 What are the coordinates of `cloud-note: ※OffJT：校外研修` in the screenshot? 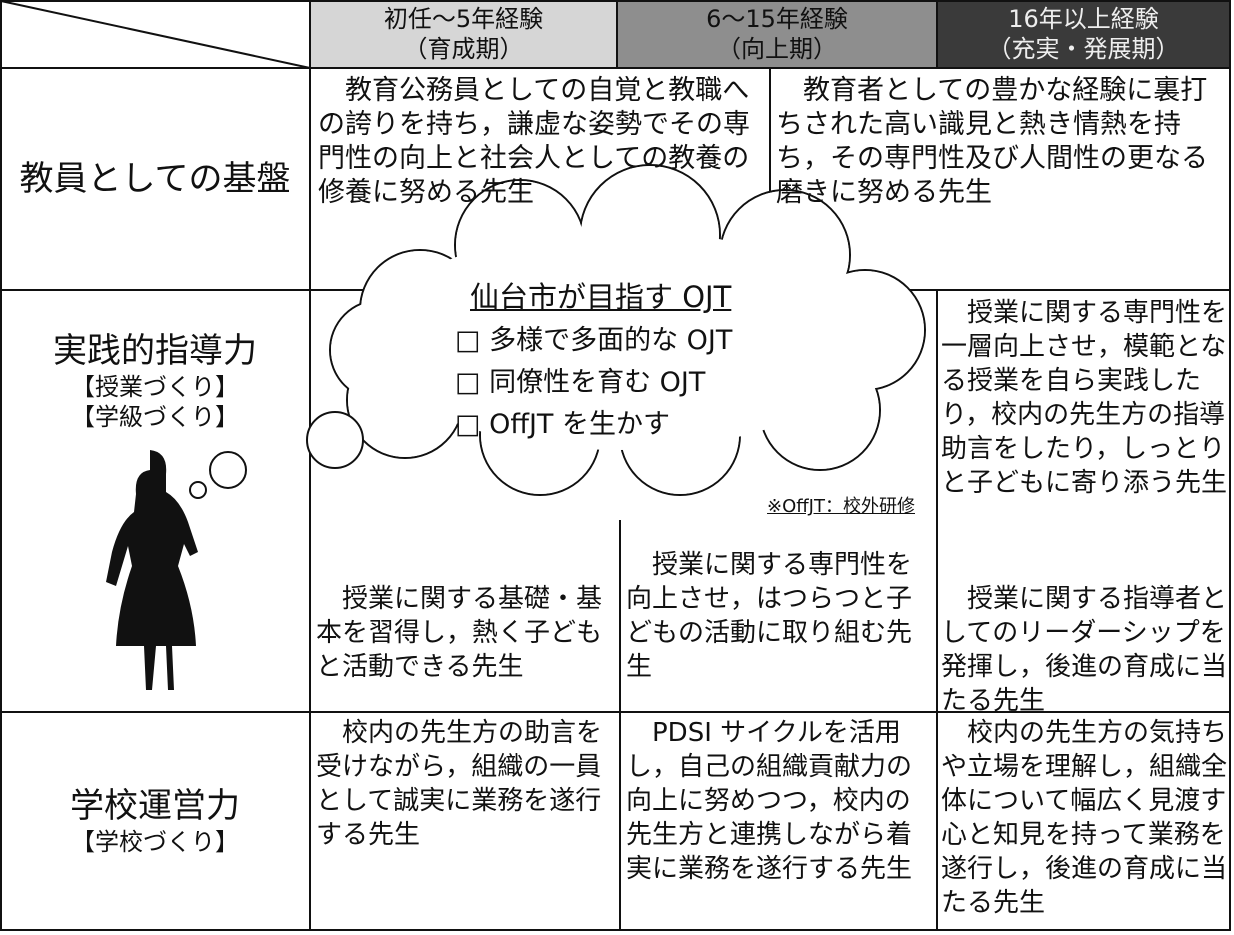 It's located at (841, 506).